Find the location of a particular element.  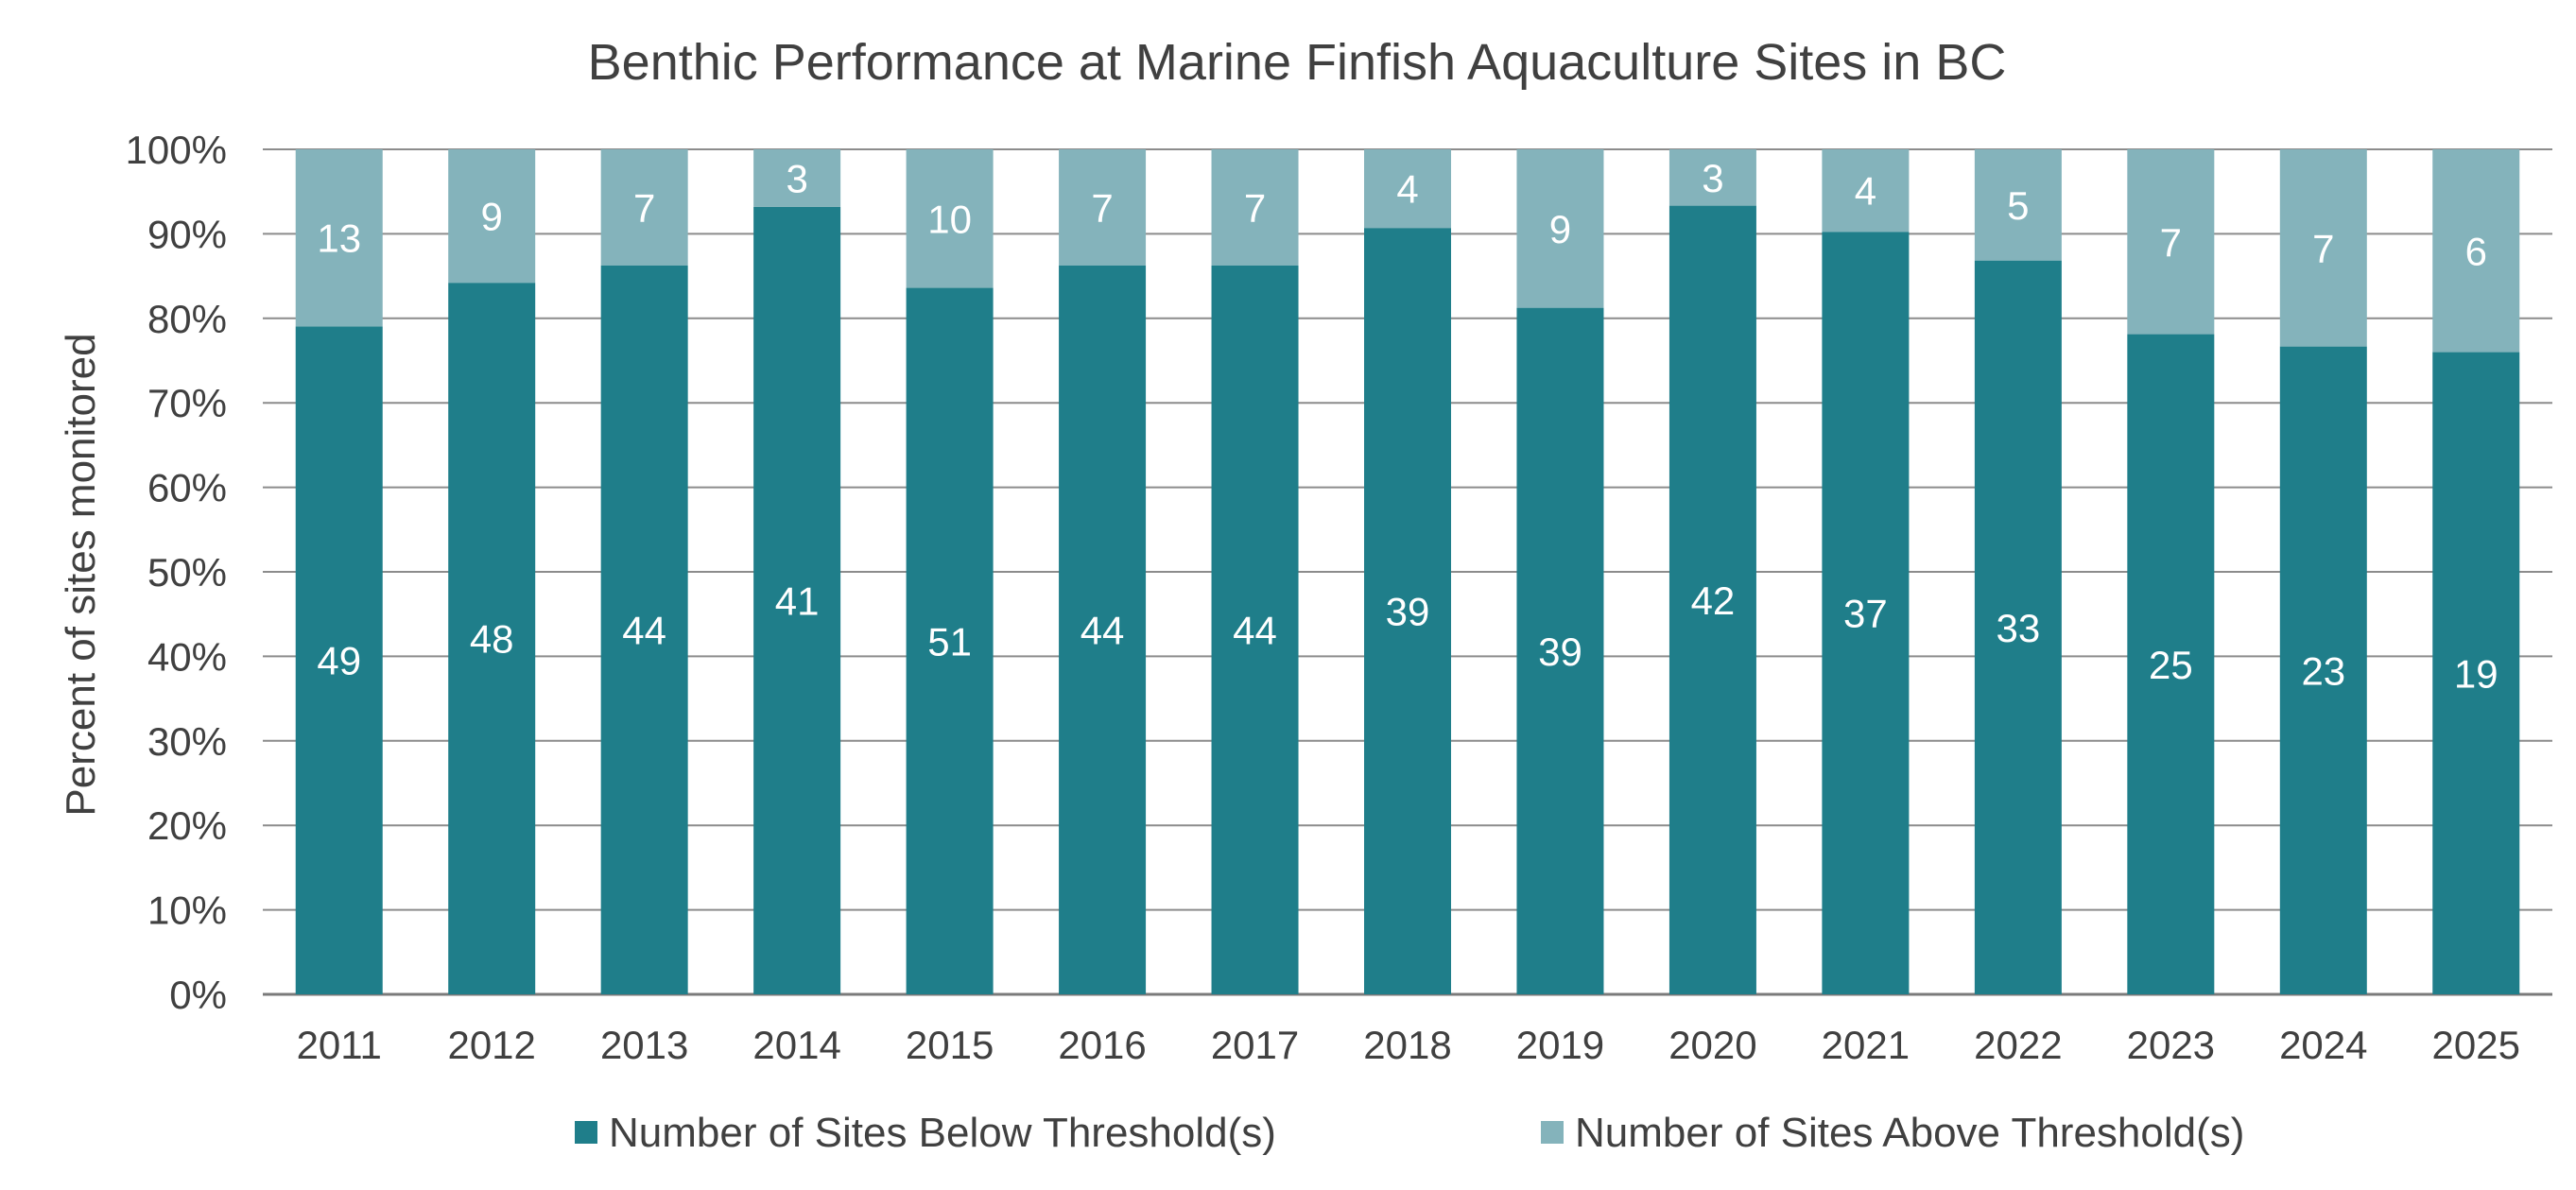

x-tick-label: 2012 is located at coordinates (491, 1045).